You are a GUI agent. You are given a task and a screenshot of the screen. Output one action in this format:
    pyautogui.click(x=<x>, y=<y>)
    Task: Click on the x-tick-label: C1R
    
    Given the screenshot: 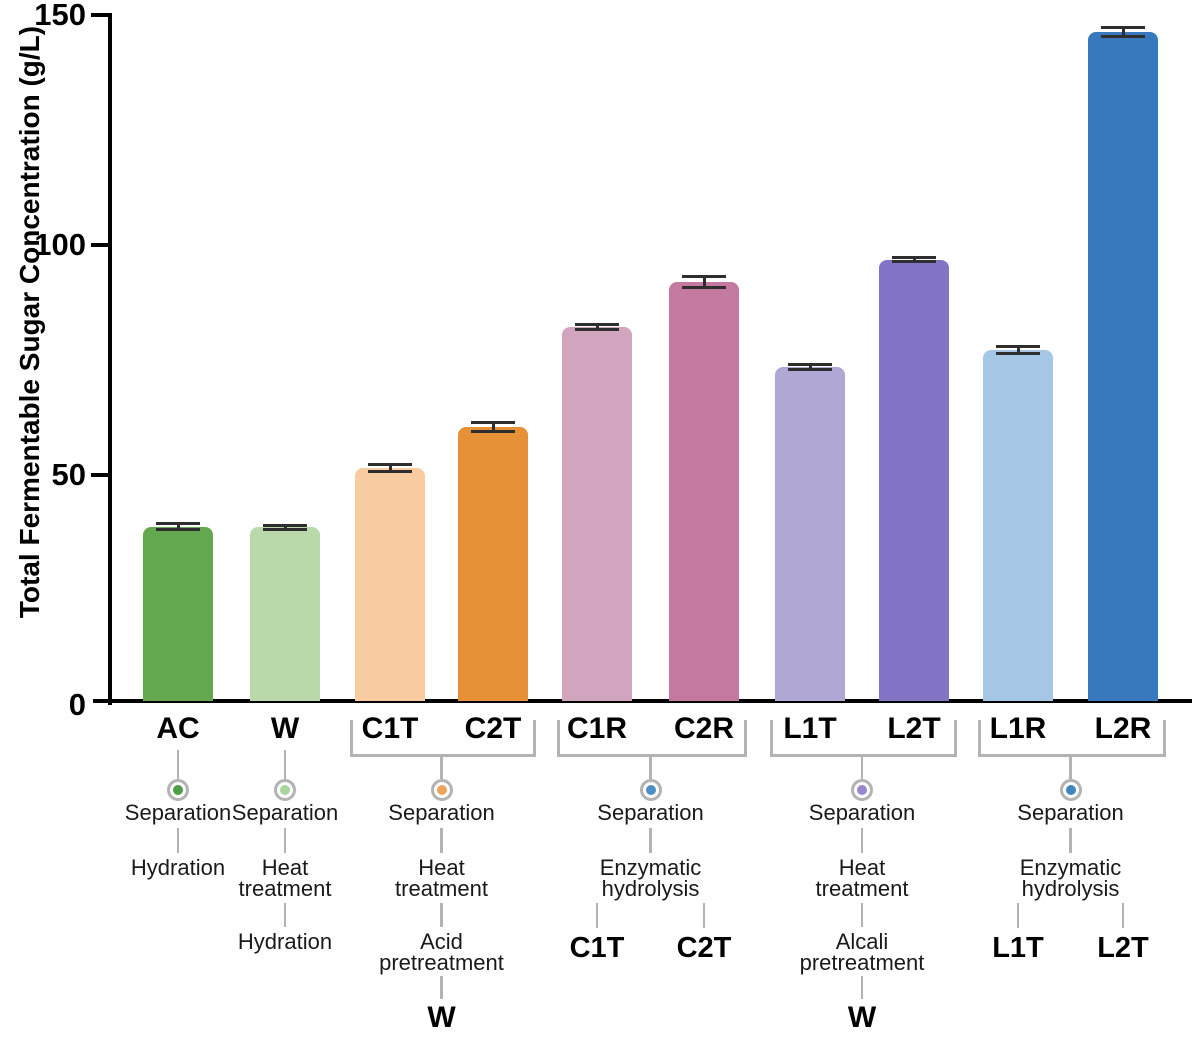 What is the action you would take?
    pyautogui.click(x=596, y=728)
    